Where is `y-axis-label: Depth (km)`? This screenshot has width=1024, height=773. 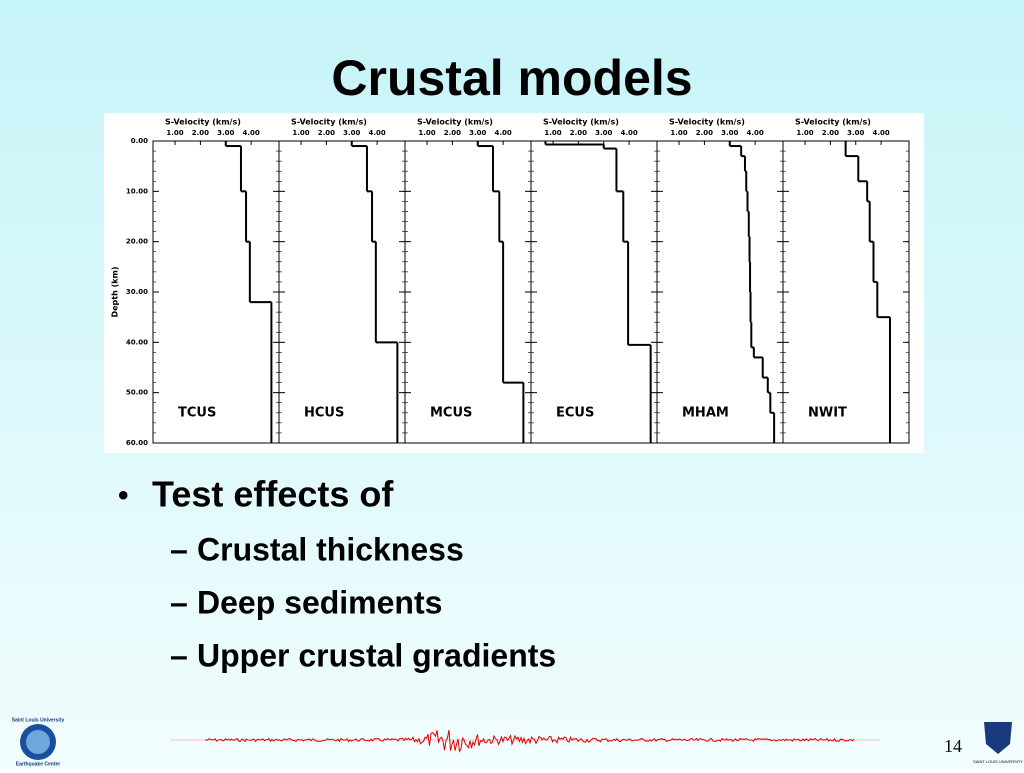
y-axis-label: Depth (km) is located at coordinates (115, 291).